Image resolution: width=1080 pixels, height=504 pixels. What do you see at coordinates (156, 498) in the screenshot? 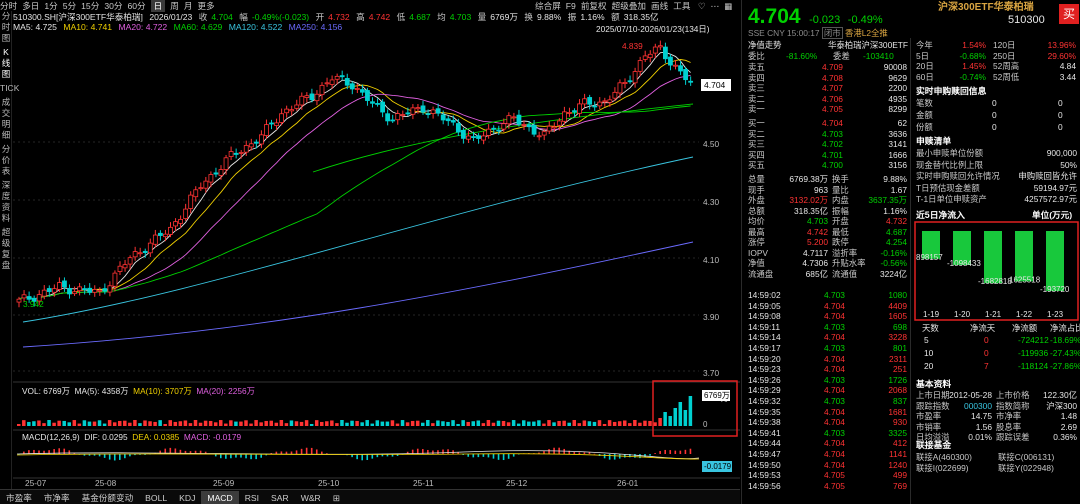
I see `indicator-tab: BOLL` at bounding box center [156, 498].